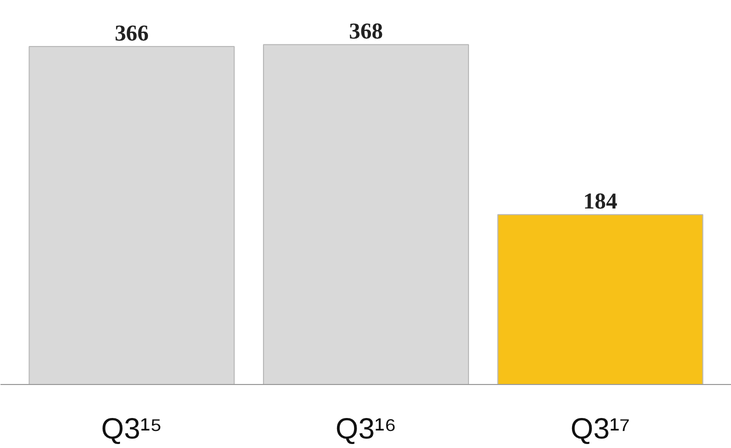  What do you see at coordinates (366, 429) in the screenshot?
I see `x-tick-label: Q3¹⁶` at bounding box center [366, 429].